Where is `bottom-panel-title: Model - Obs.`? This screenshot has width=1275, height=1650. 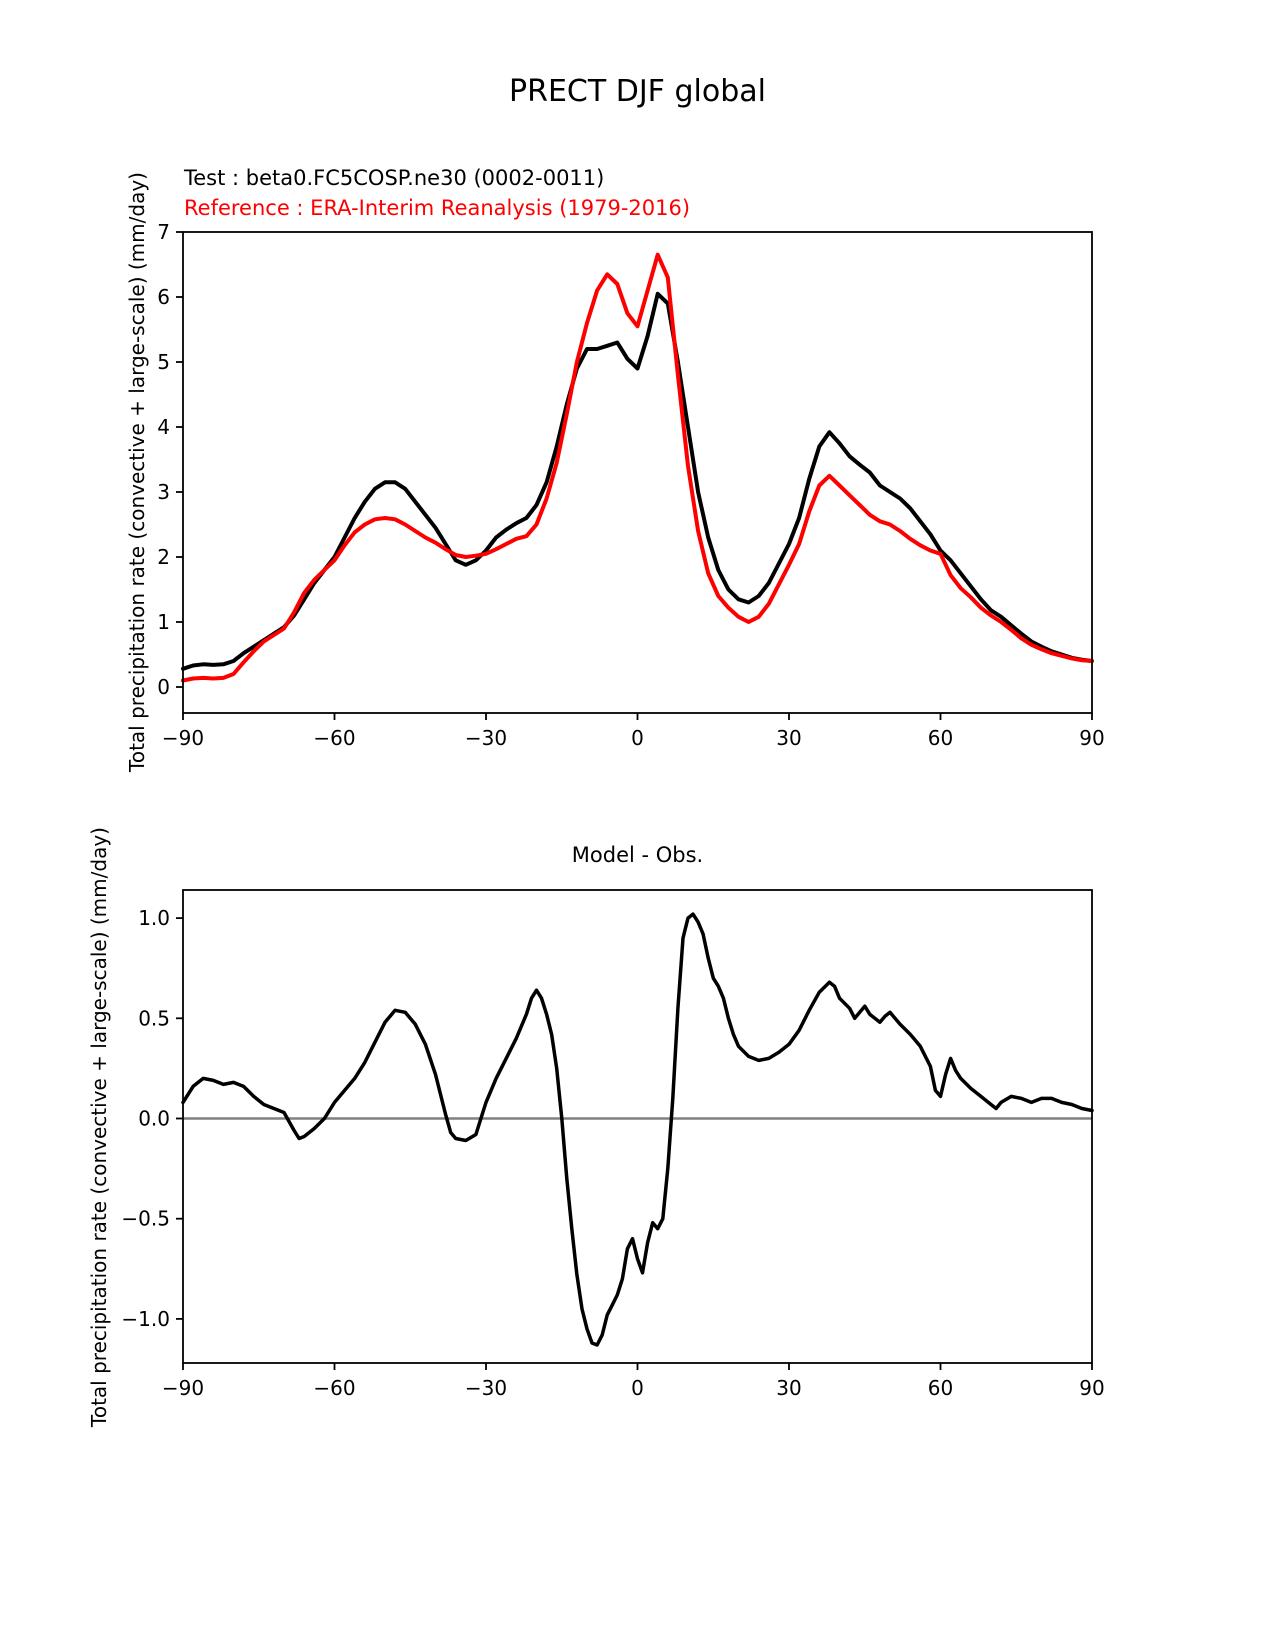
bottom-panel-title: Model - Obs. is located at coordinates (637, 855).